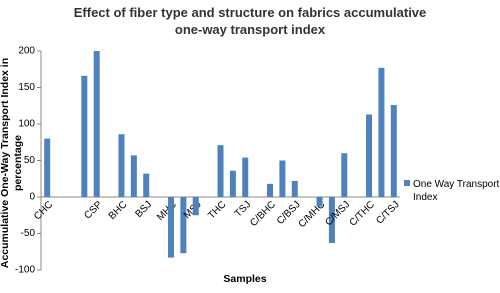 This screenshot has width=500, height=293. Describe the element at coordinates (243, 209) in the screenshot. I see `x-tick-label: TSJ` at that location.